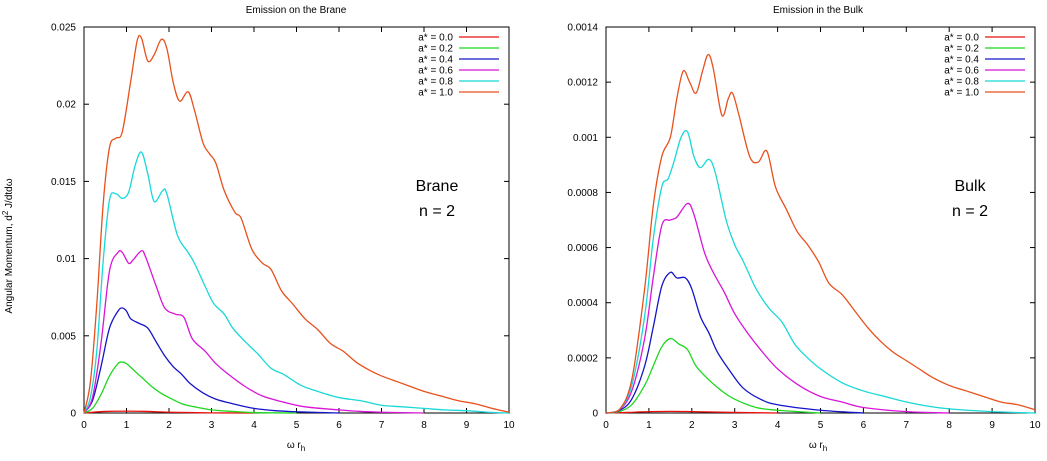  I want to click on y-tick-label: 0.0014, so click(582, 28).